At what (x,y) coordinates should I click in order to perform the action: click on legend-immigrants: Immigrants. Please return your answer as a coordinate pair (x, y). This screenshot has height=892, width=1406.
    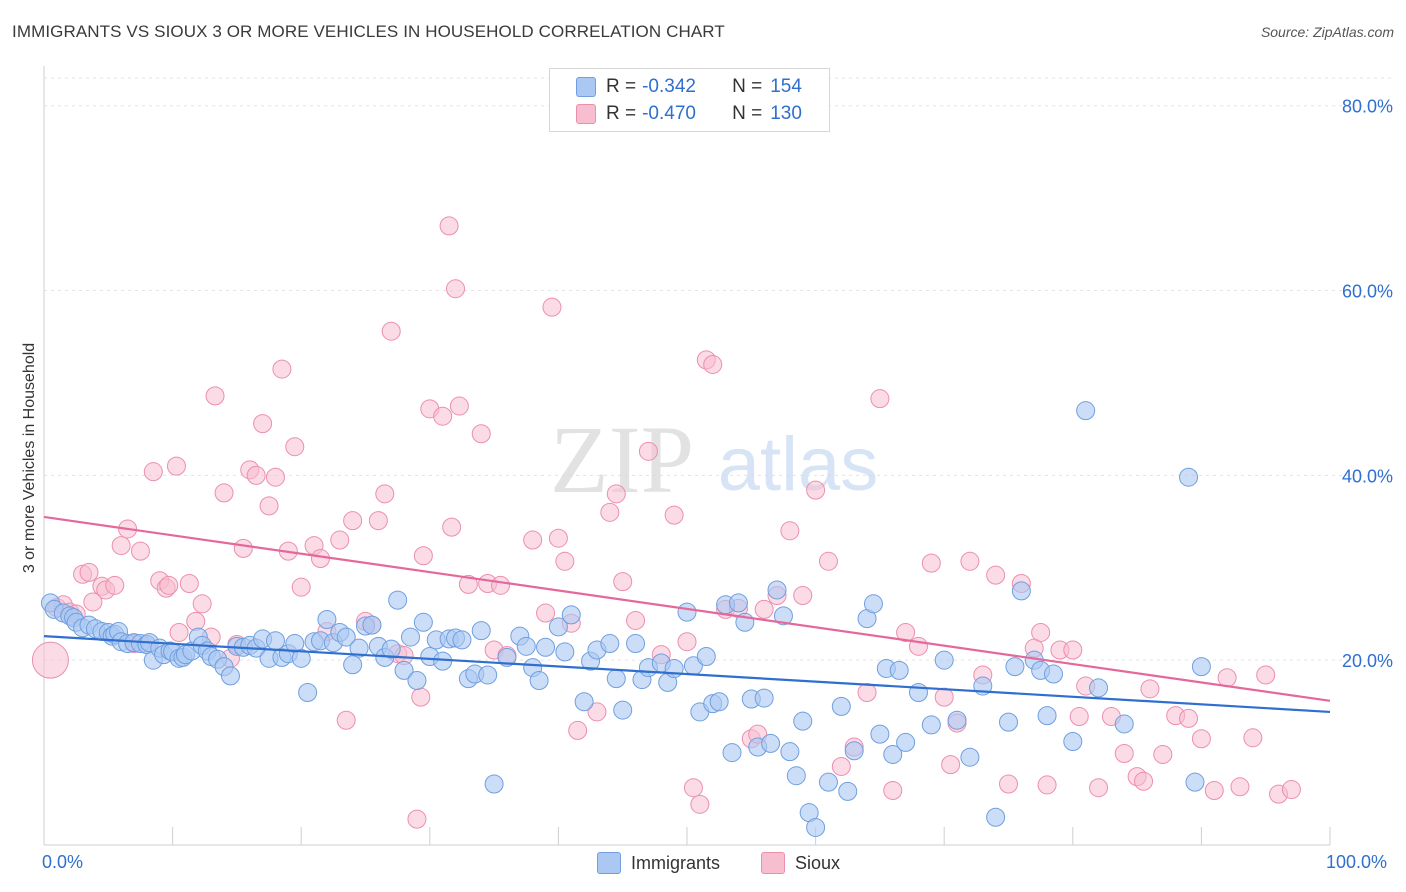
    Looking at the image, I should click on (658, 863).